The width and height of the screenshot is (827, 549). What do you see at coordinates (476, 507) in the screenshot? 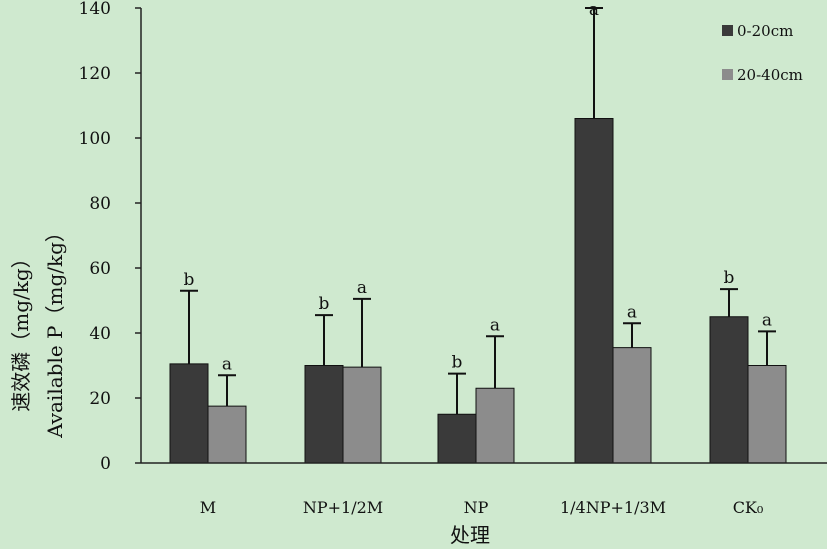
I see `x-category-label: NP` at bounding box center [476, 507].